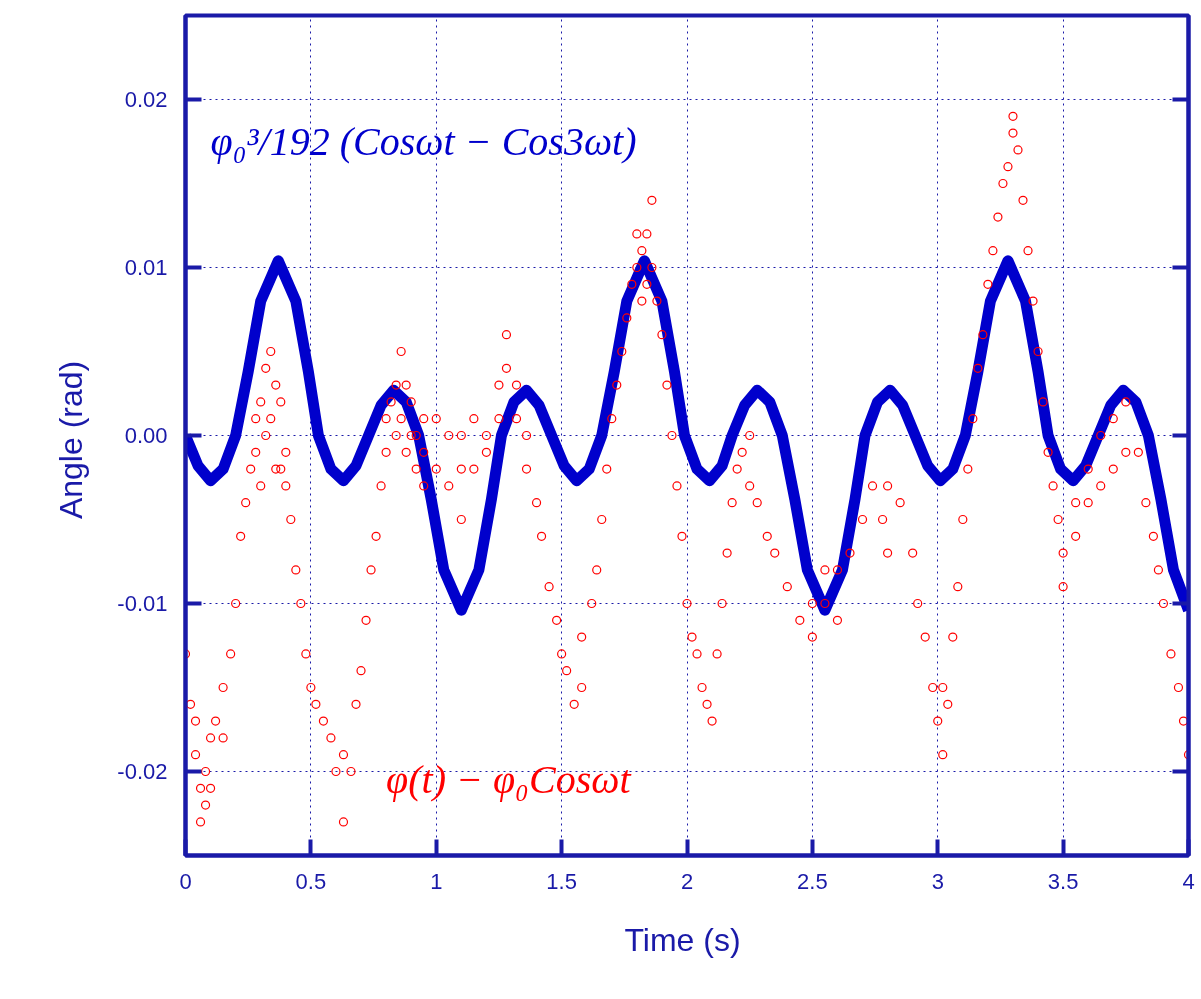  I want to click on x-tick-label: 1.5, so click(561, 881).